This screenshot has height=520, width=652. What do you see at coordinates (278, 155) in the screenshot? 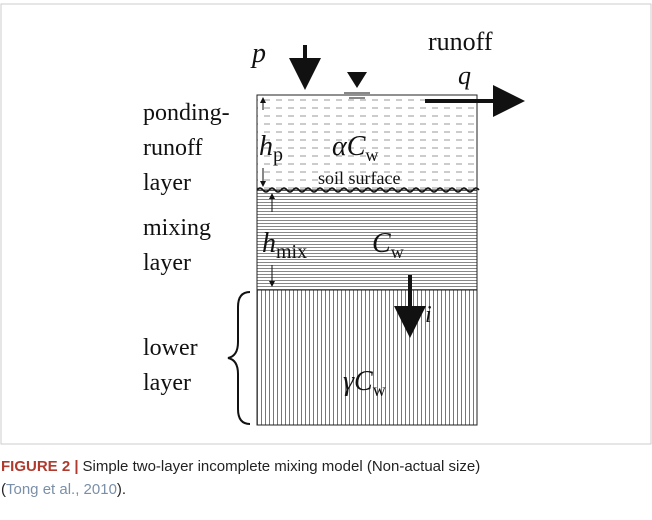
I see `subscript: p` at bounding box center [278, 155].